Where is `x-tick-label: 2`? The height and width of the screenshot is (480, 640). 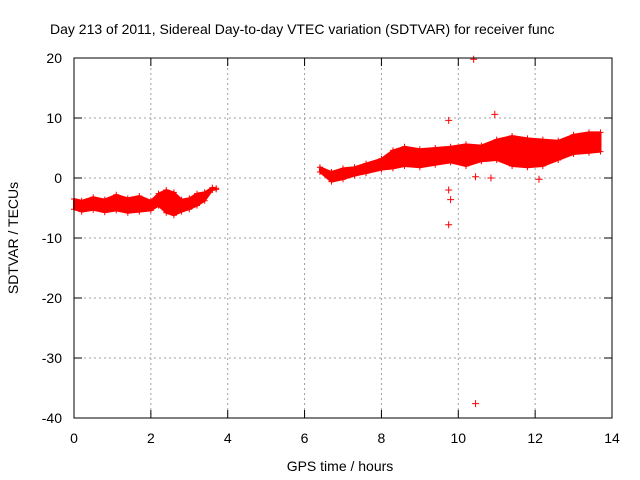
x-tick-label: 2 is located at coordinates (151, 438).